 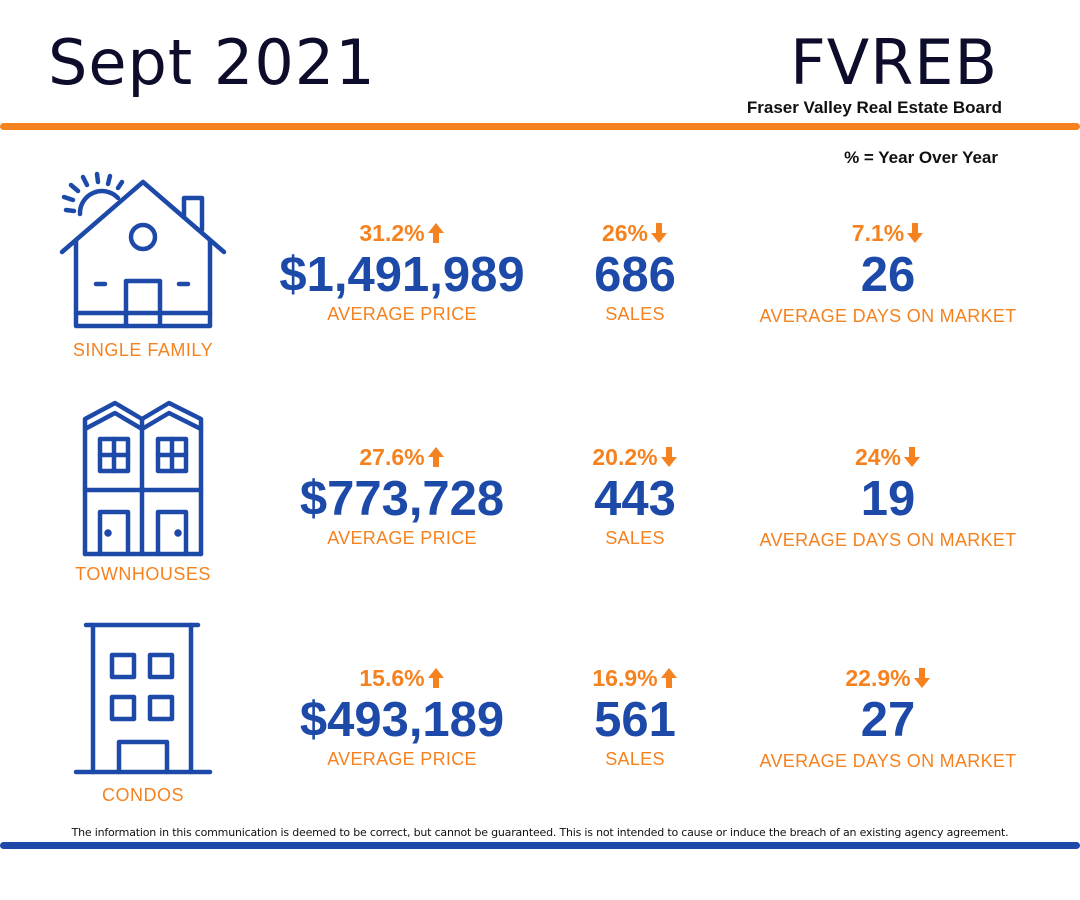 What do you see at coordinates (888, 275) in the screenshot?
I see `days-on-market-value: 26` at bounding box center [888, 275].